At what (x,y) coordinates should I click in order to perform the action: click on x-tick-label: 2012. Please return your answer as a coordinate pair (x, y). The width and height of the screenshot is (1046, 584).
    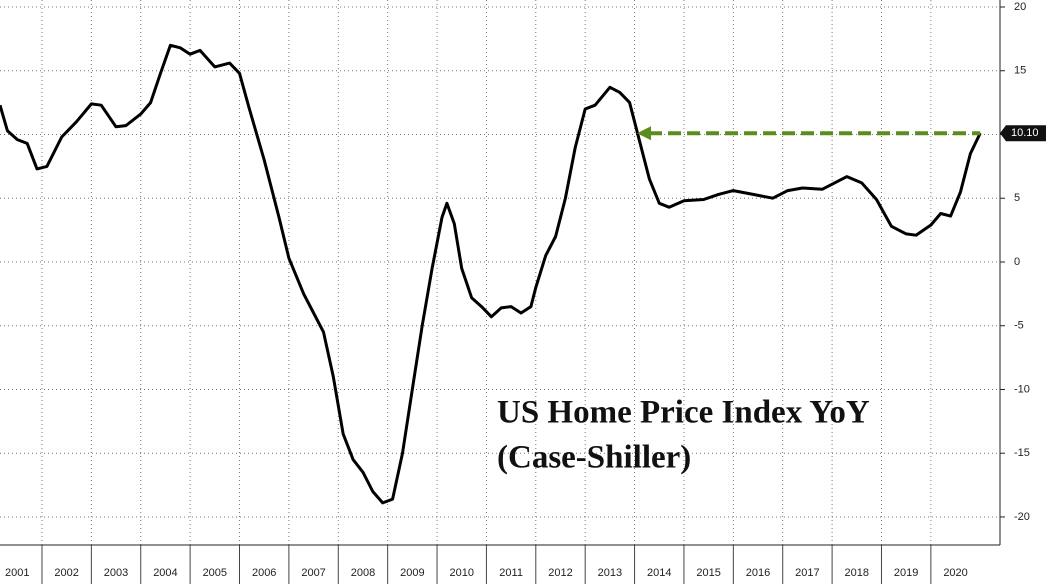
    Looking at the image, I should click on (560, 573).